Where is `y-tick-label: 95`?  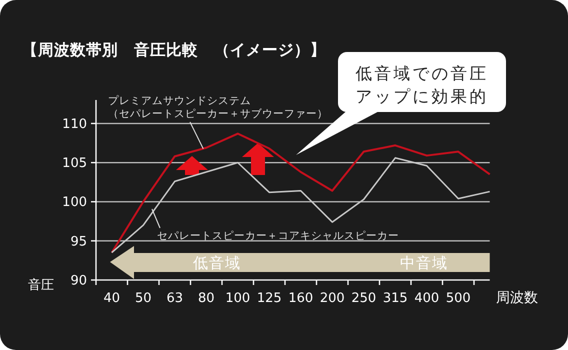
y-tick-label: 95 is located at coordinates (78, 242).